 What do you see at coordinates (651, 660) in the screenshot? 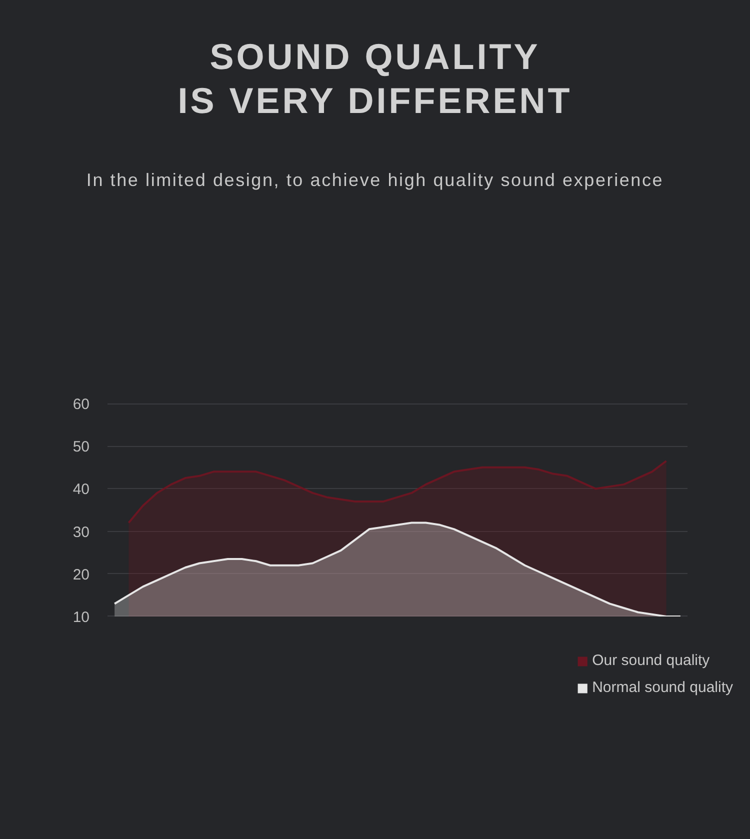
I see `legend-label: Our sound quality` at bounding box center [651, 660].